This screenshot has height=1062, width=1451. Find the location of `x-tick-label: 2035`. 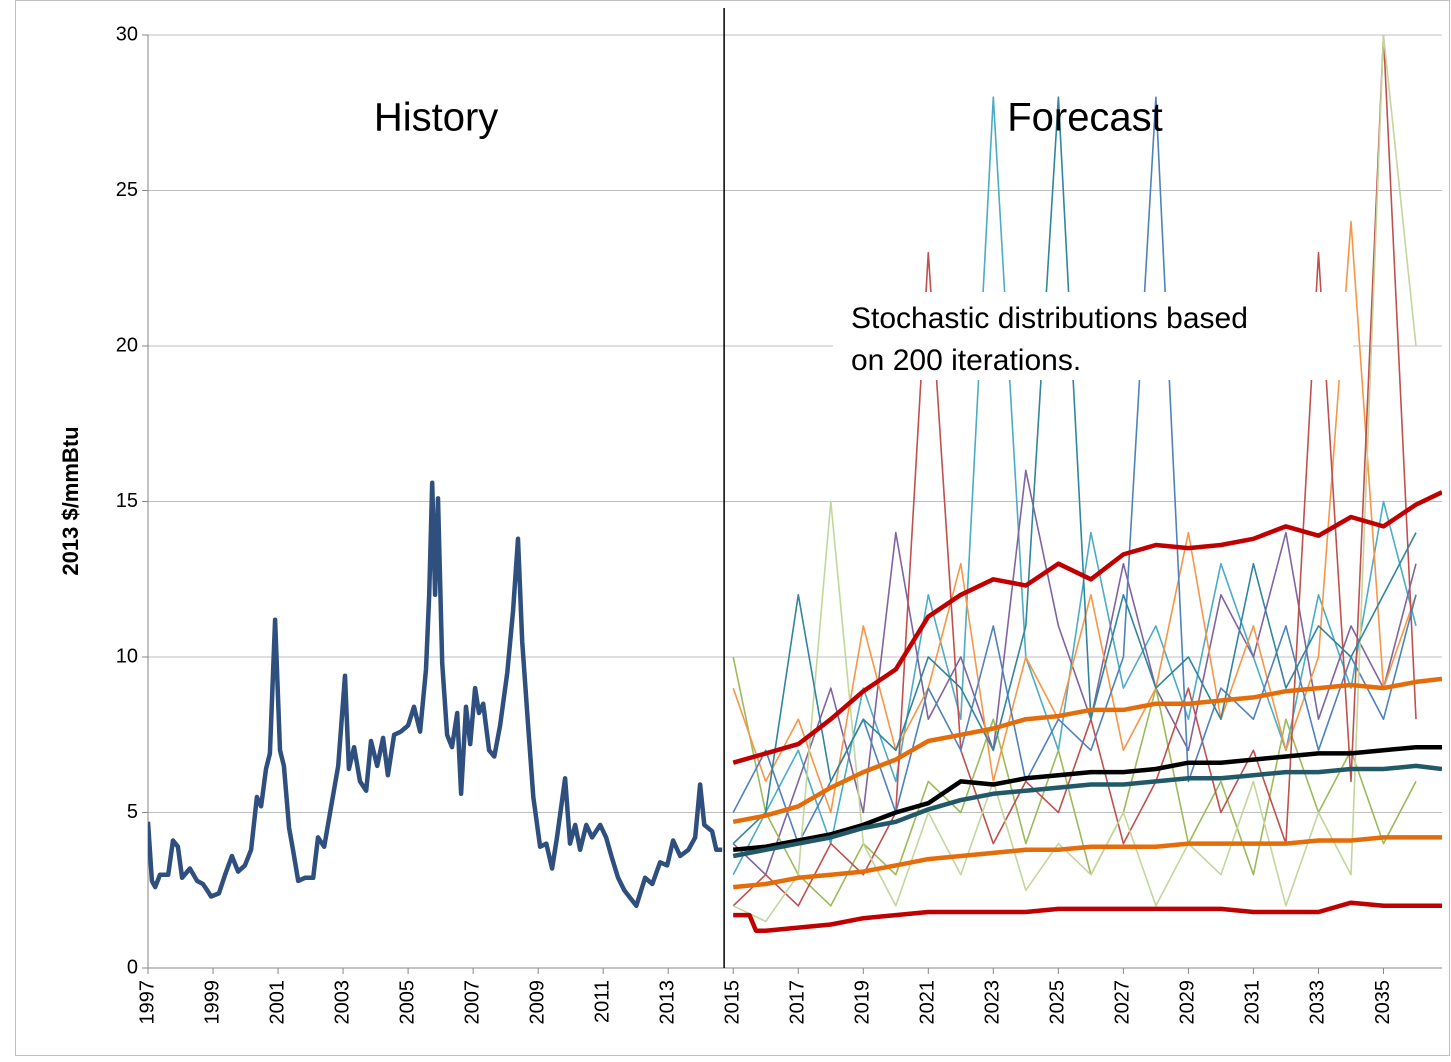

x-tick-label: 2035 is located at coordinates (1383, 1002).